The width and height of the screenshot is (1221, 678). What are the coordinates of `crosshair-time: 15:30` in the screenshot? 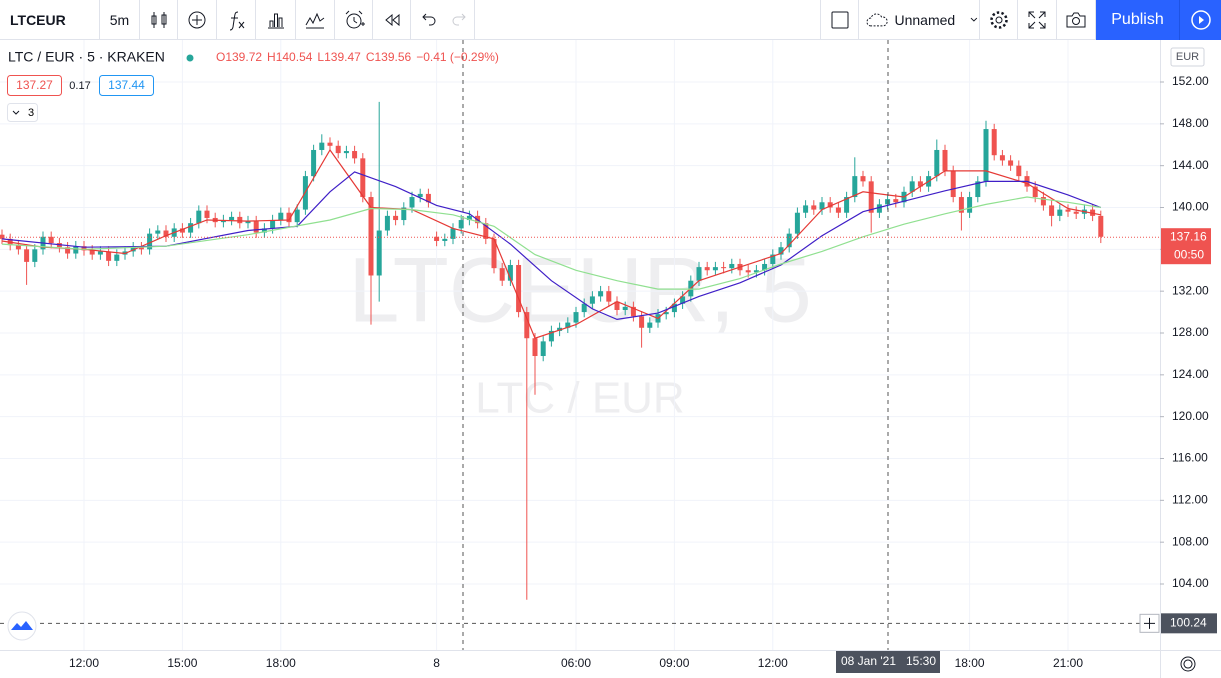 It's located at (921, 661).